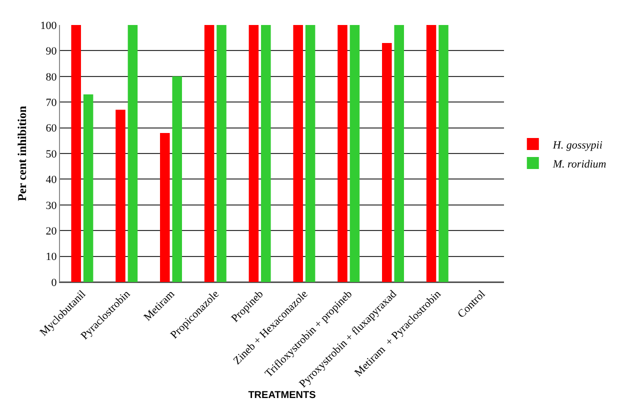 Image resolution: width=634 pixels, height=409 pixels. I want to click on y-tick-label: 80, so click(52, 77).